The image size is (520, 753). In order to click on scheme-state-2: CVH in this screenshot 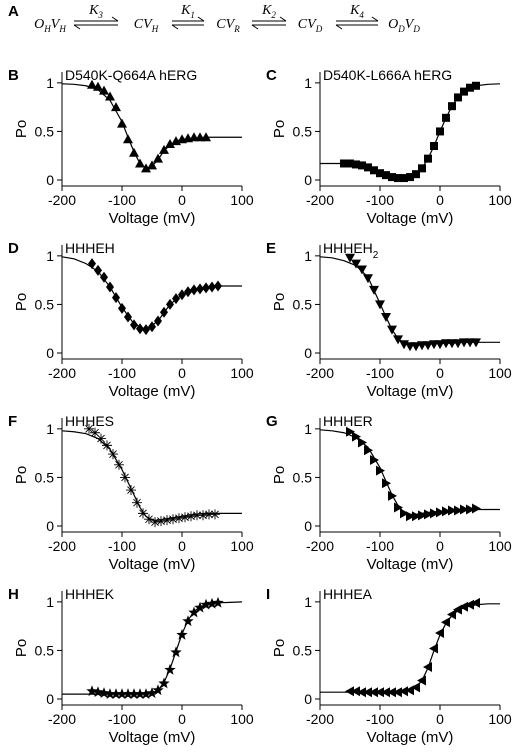, I will do `click(146, 25)`.